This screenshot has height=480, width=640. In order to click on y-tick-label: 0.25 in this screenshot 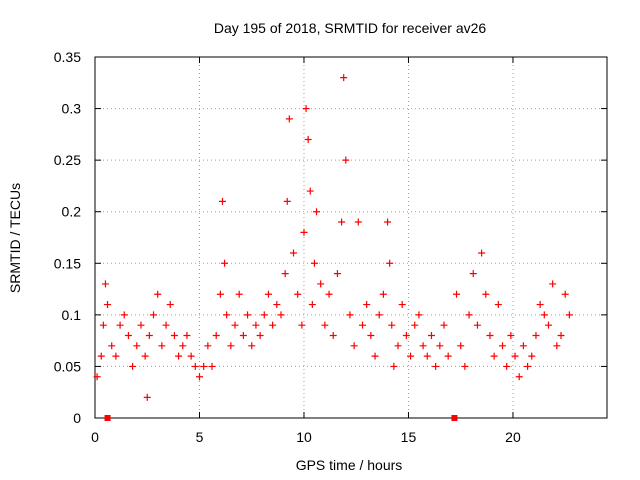, I will do `click(67, 160)`.